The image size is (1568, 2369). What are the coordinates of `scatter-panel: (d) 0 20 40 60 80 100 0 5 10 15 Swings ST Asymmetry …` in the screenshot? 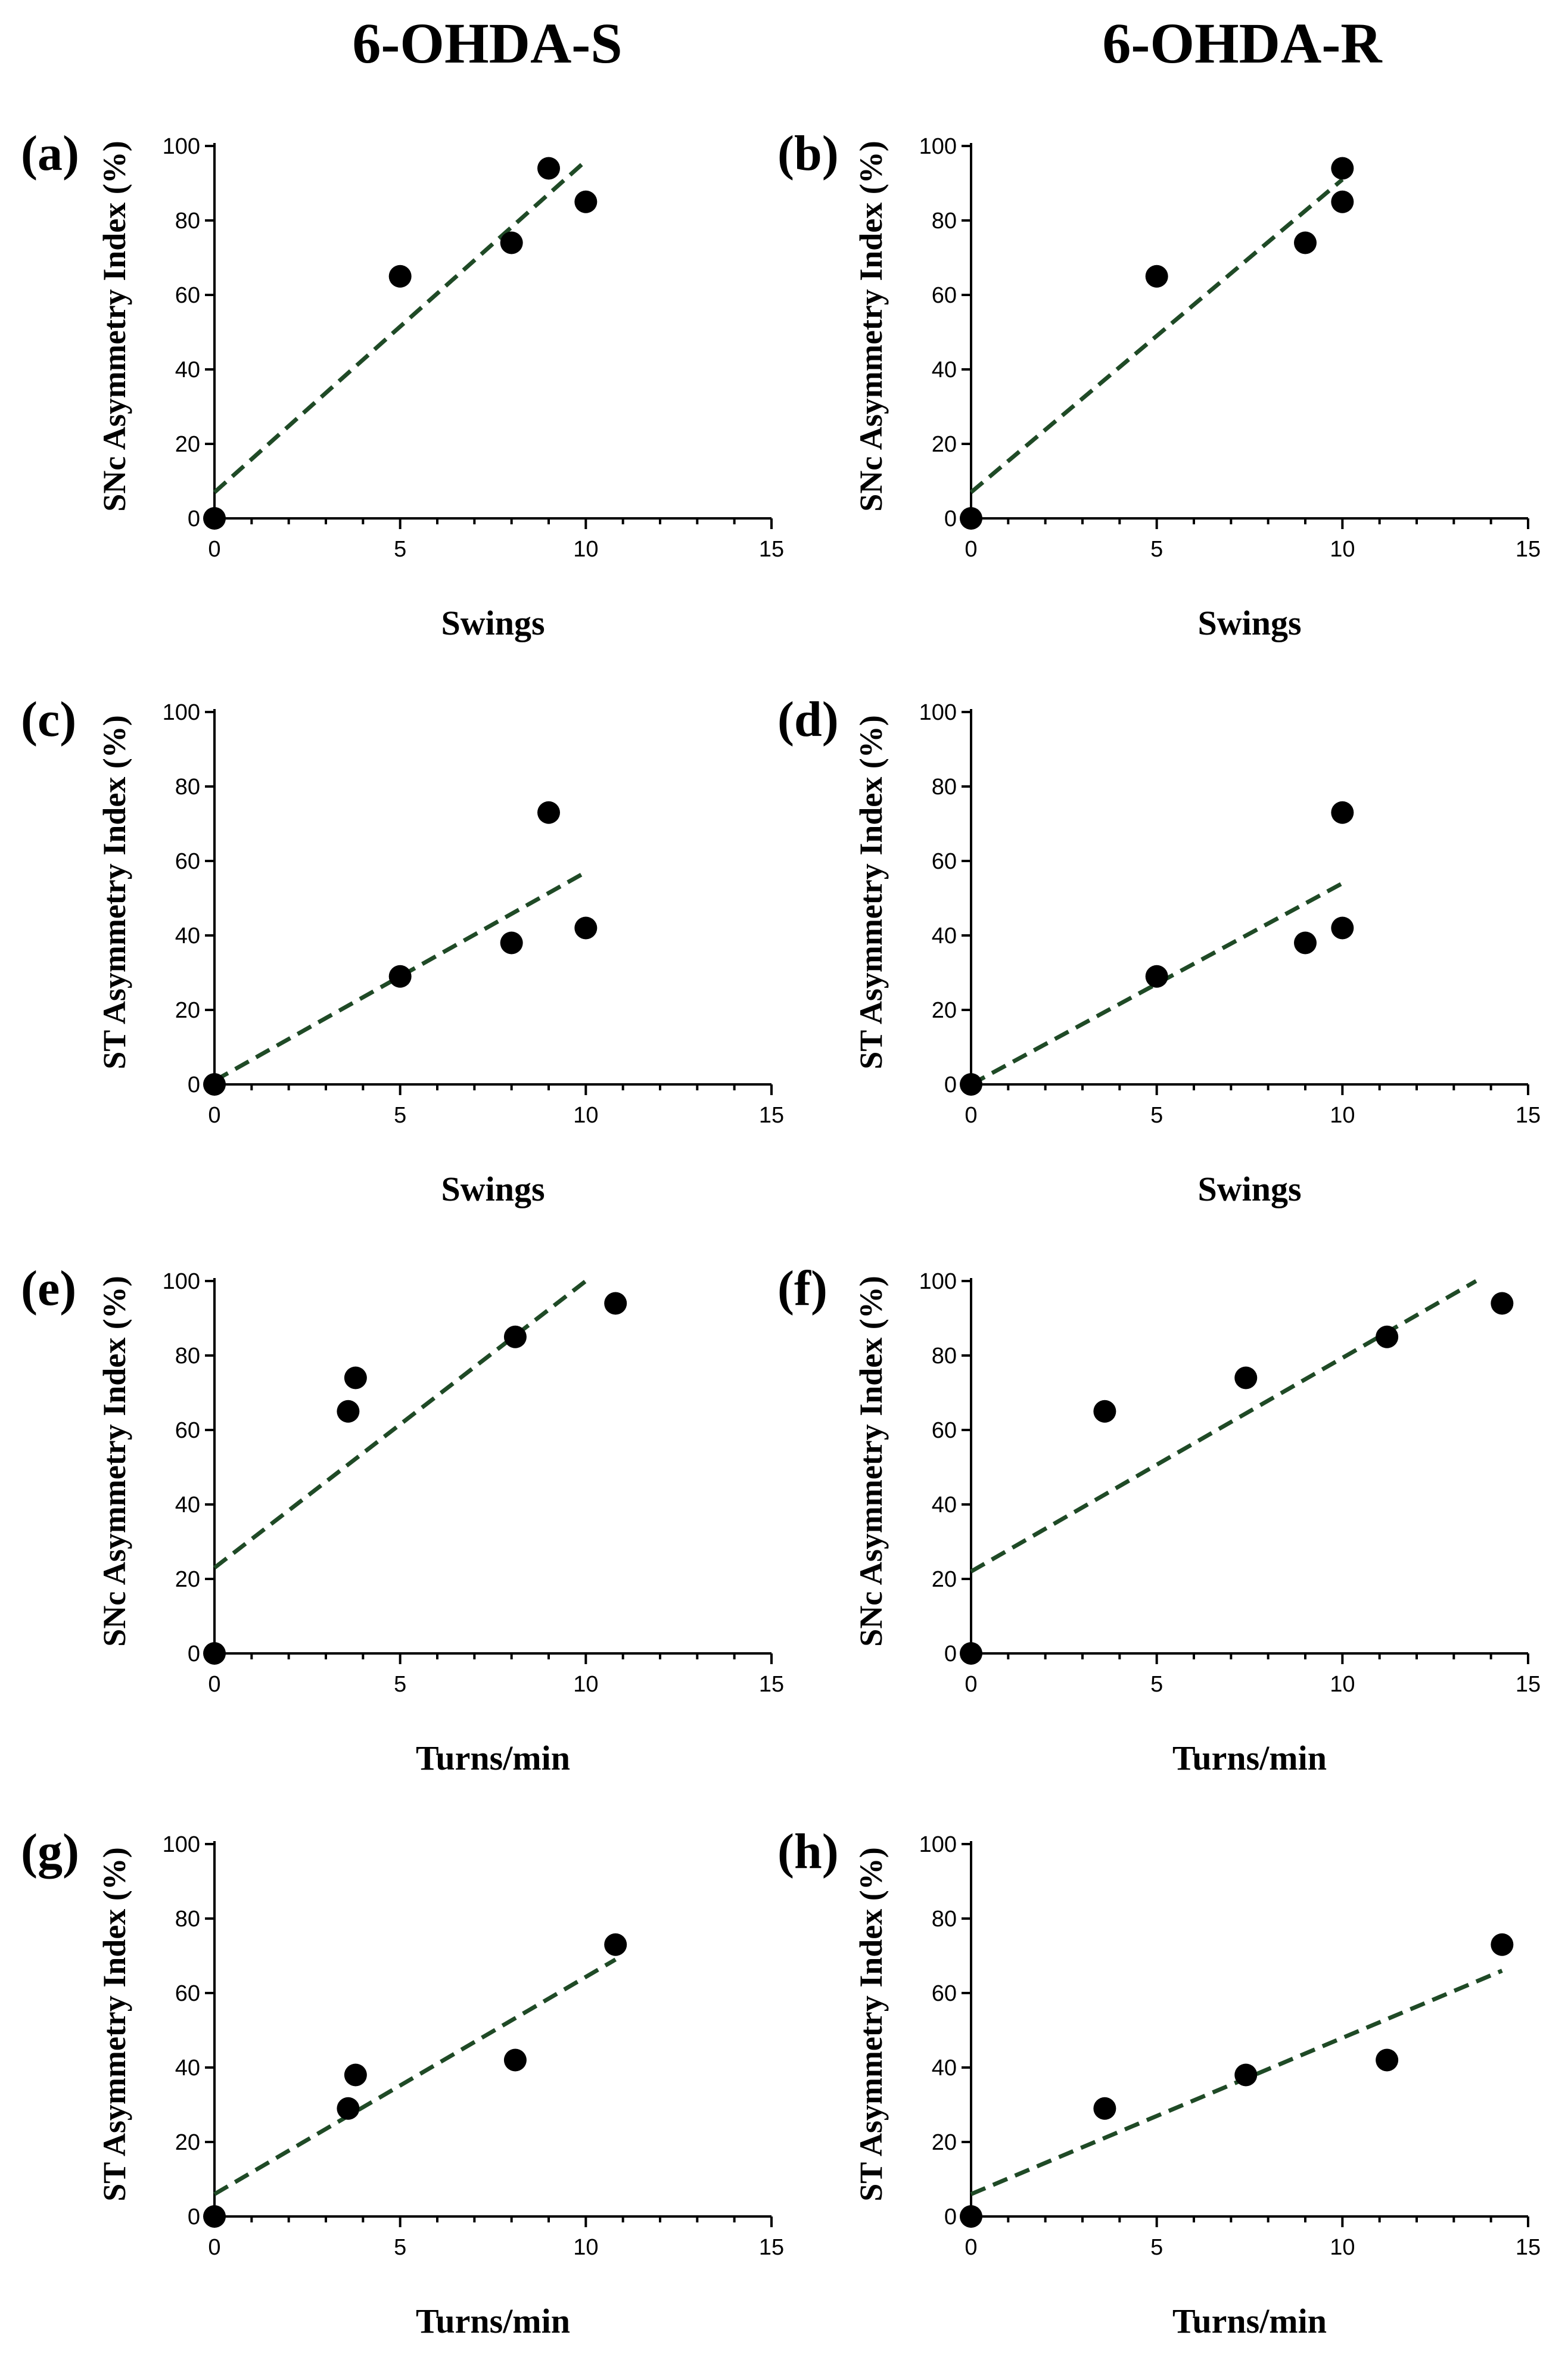 It's located at (1159, 950).